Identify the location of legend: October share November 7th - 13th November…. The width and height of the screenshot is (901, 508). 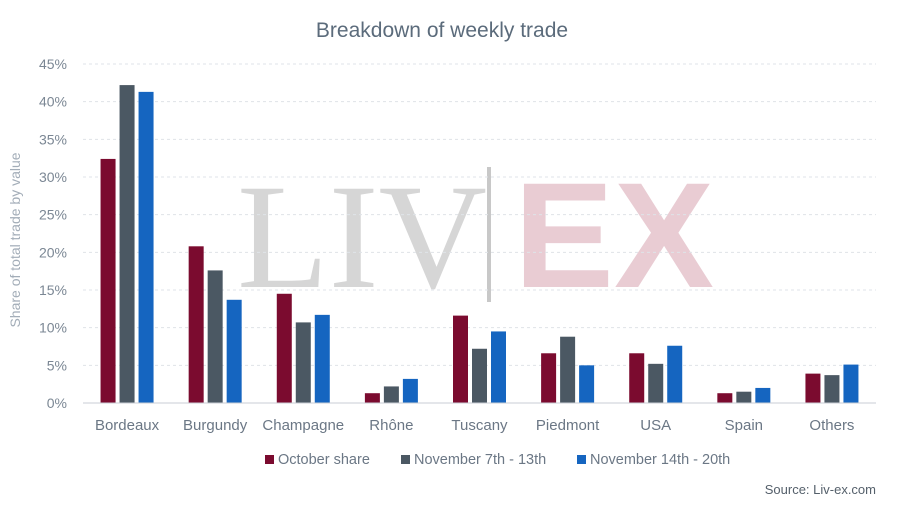
(497, 460).